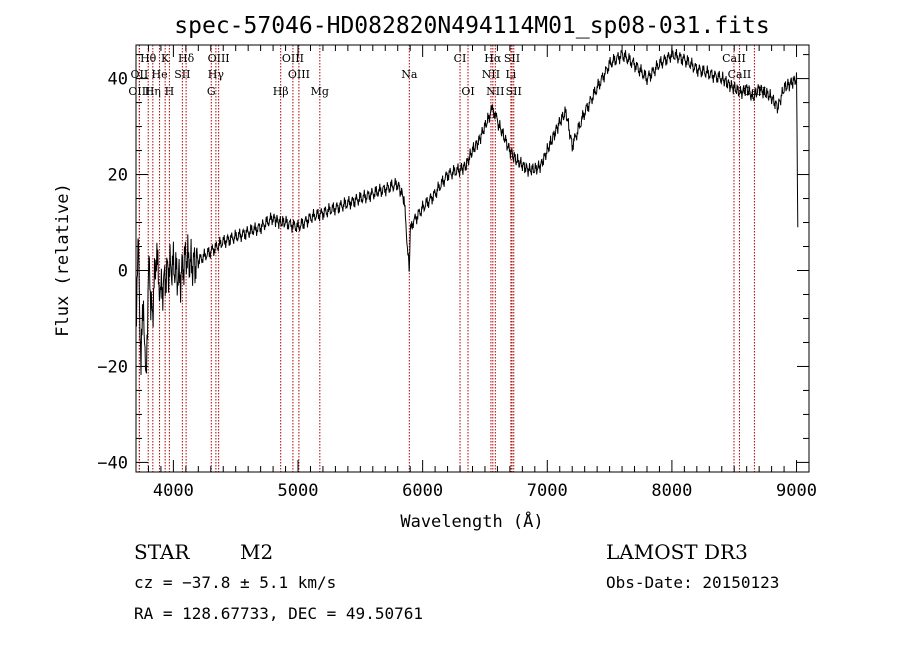 The image size is (900, 649). Describe the element at coordinates (118, 80) in the screenshot. I see `y-tick-label: 40` at that location.